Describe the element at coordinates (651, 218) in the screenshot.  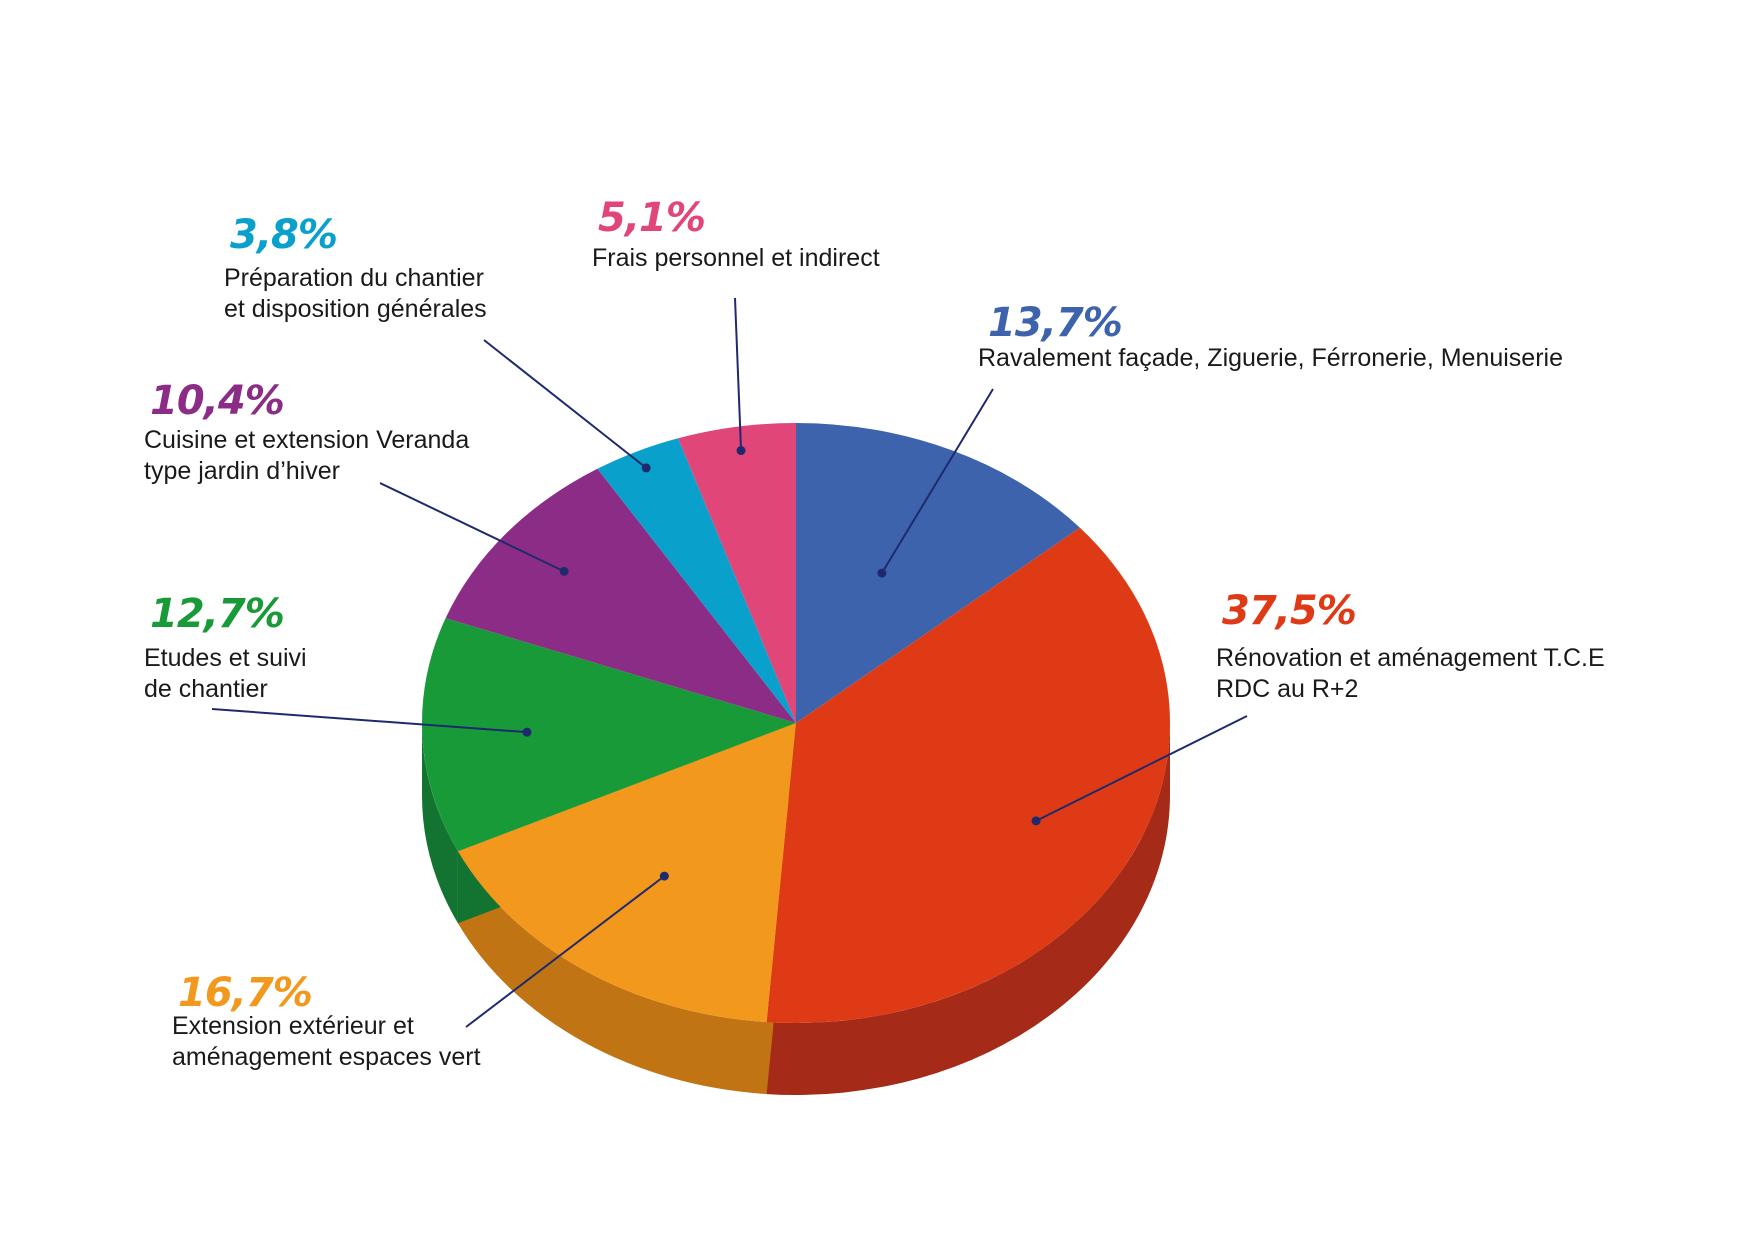
I see `slice-percent-6: 5,1%` at that location.